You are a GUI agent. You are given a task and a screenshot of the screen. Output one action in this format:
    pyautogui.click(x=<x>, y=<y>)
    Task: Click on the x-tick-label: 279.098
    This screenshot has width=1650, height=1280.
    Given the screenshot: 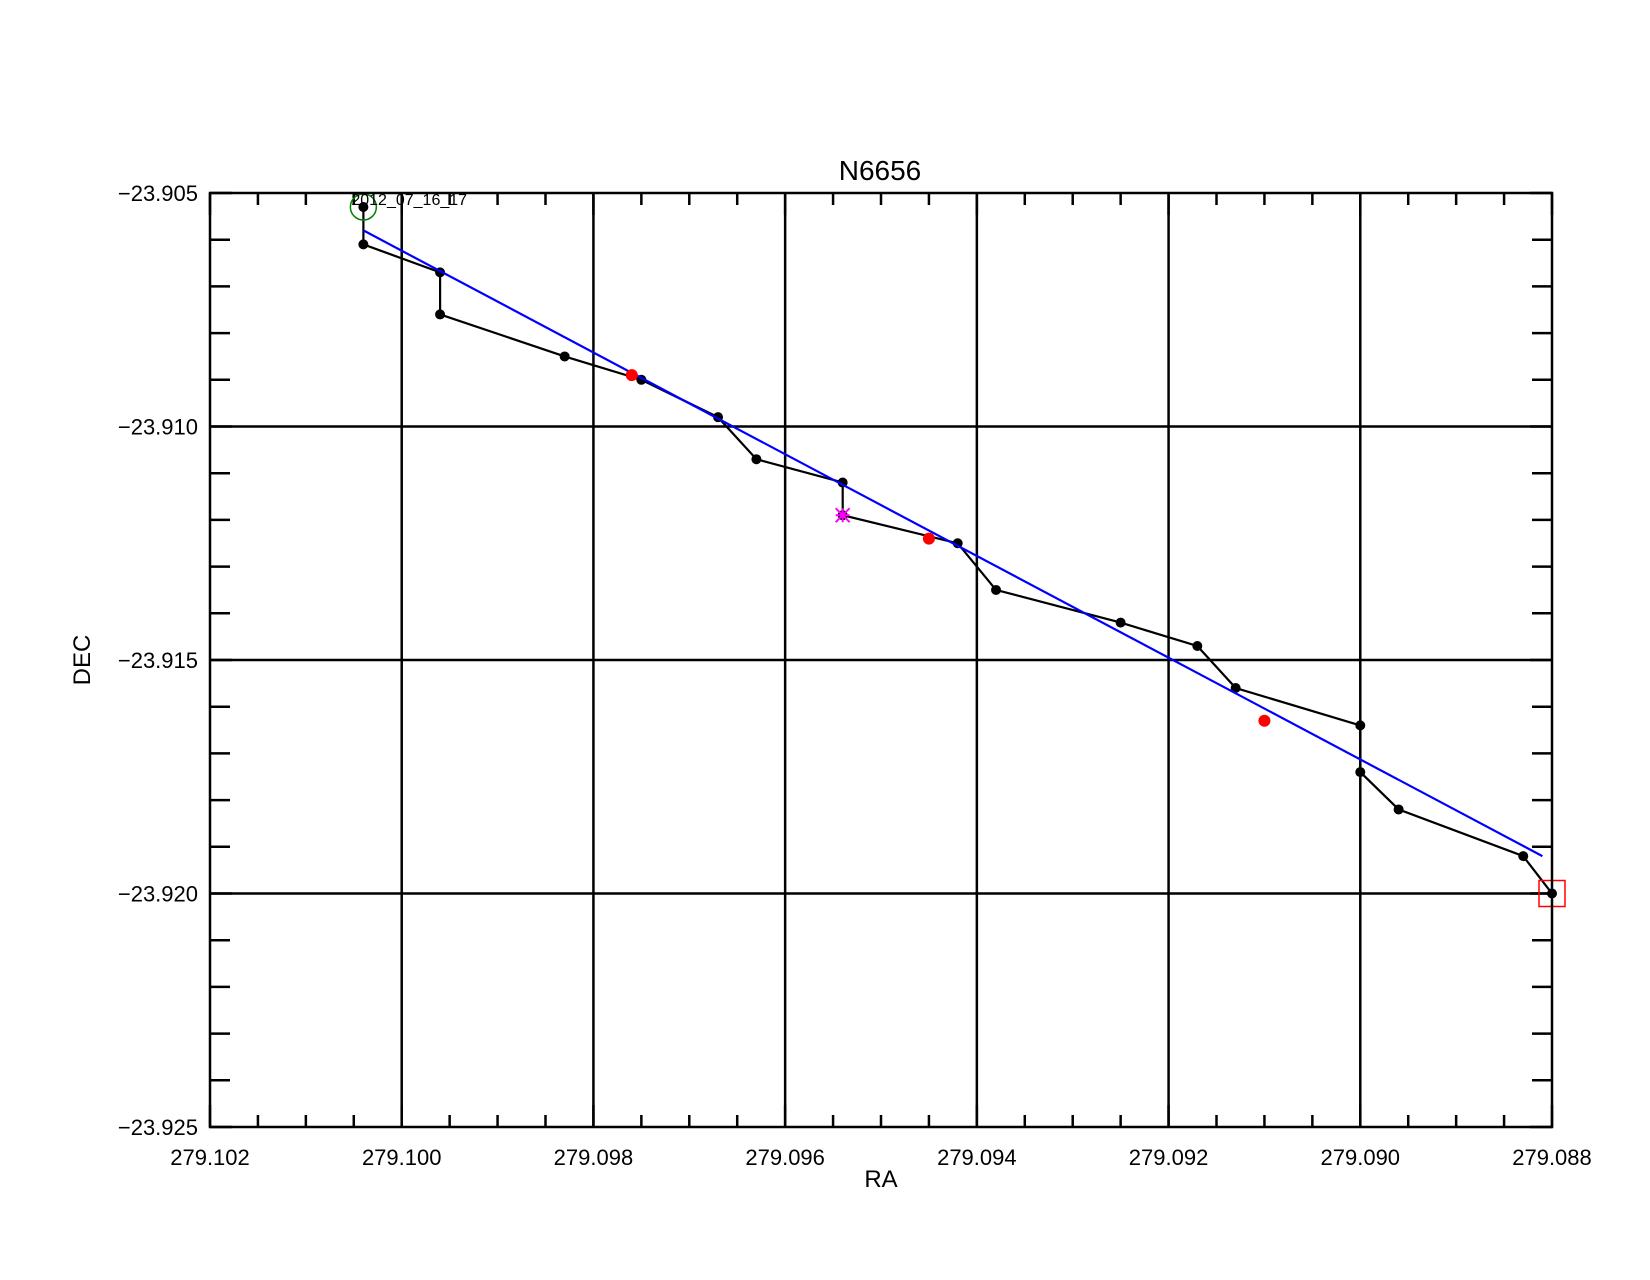 What is the action you would take?
    pyautogui.click(x=594, y=1157)
    